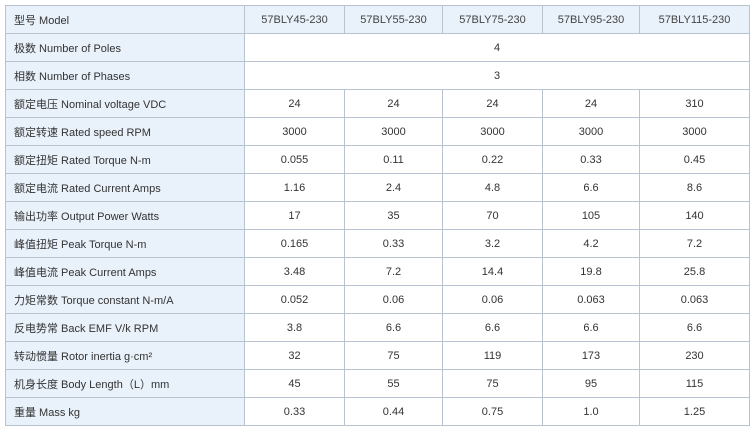 The width and height of the screenshot is (754, 437). What do you see at coordinates (294, 299) in the screenshot?
I see `value-cell: 0.052` at bounding box center [294, 299].